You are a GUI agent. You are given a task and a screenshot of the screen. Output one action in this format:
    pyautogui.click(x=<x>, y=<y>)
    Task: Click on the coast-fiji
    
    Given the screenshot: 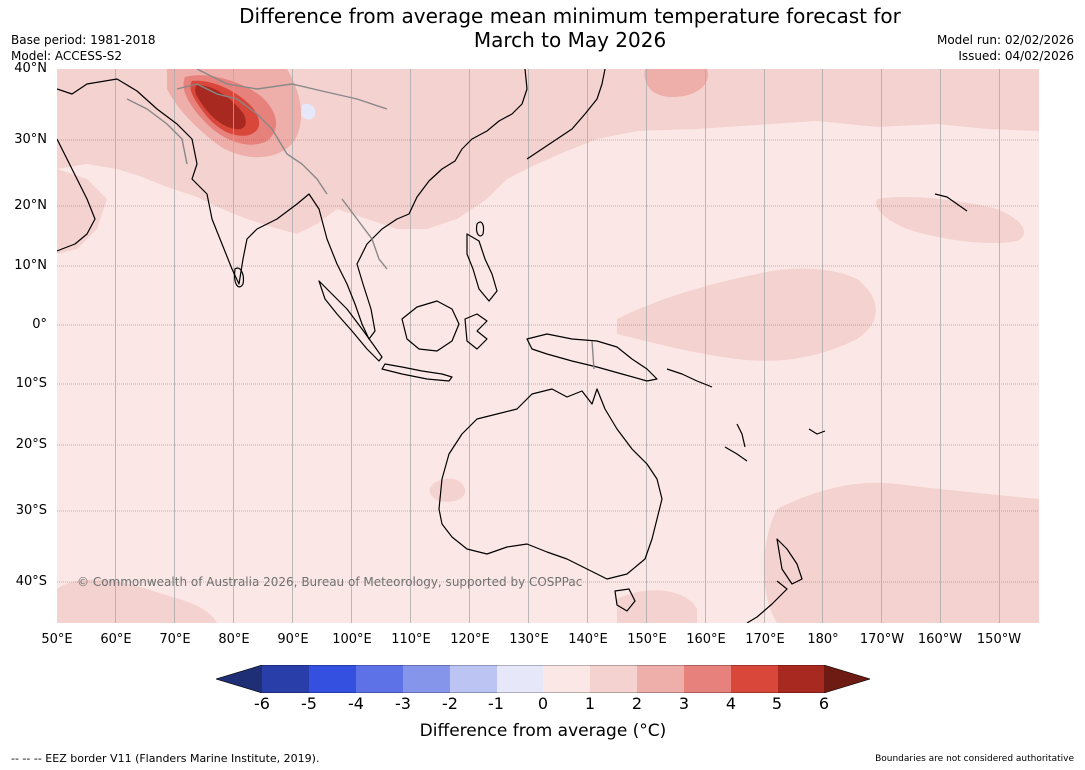 What is the action you would take?
    pyautogui.click(x=817, y=431)
    